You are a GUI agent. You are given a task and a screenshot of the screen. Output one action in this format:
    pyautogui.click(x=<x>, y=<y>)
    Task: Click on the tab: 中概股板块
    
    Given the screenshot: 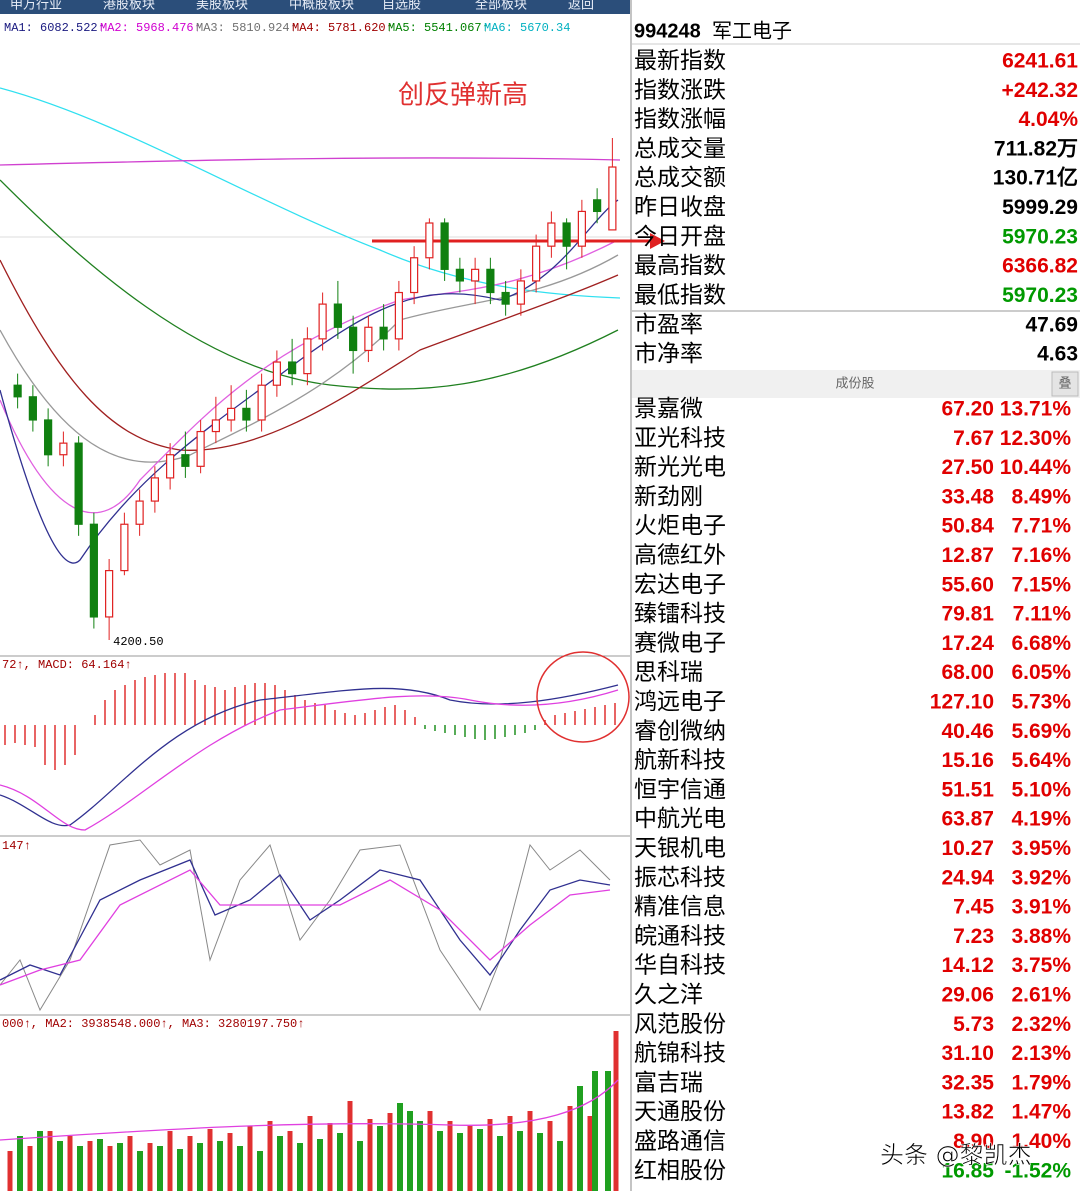 What is the action you would take?
    pyautogui.click(x=321, y=6)
    